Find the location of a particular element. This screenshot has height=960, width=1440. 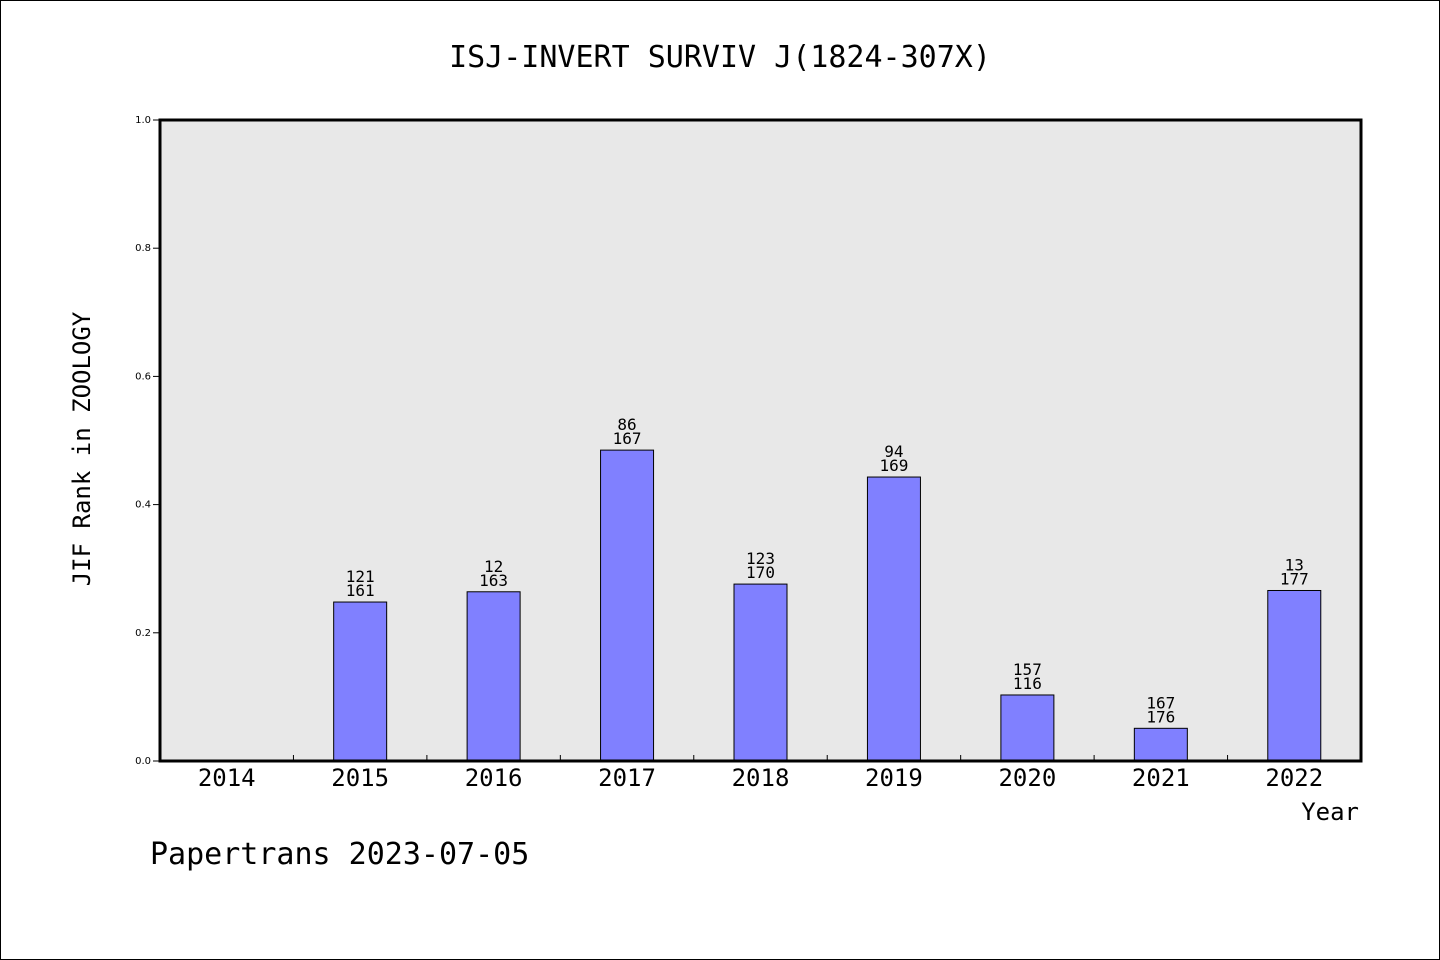

bar-label-bottom: 176 is located at coordinates (1160, 716).